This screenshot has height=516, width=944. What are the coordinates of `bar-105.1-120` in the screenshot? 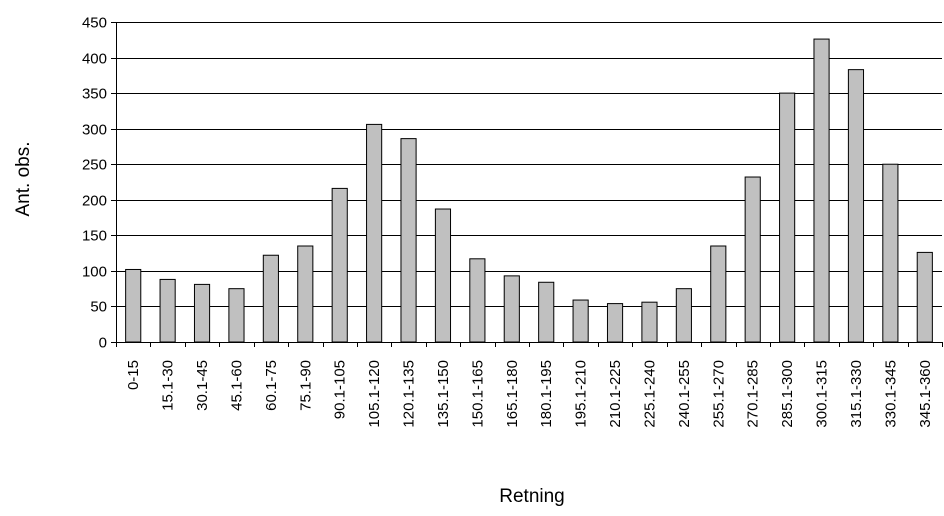 It's located at (374, 233).